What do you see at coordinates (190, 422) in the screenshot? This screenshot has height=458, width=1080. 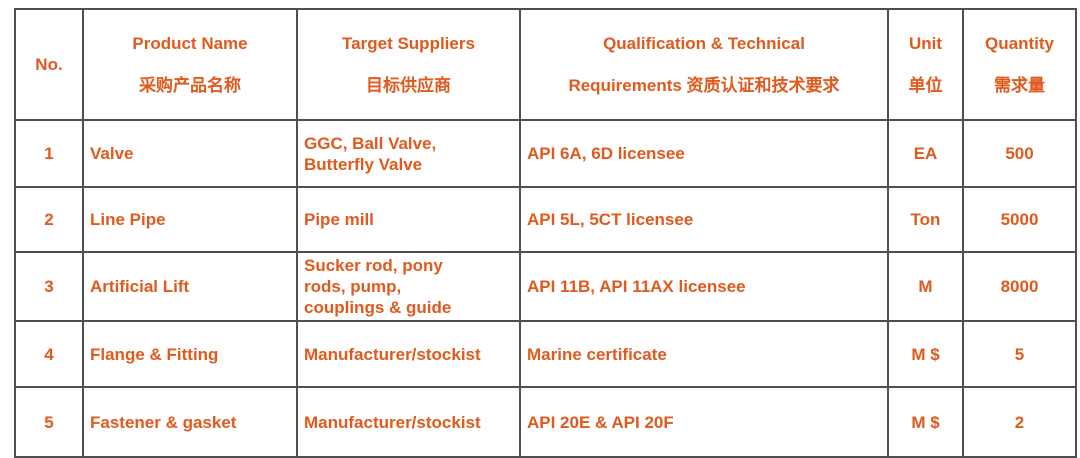 I see `cell-product: Fastener & gasket` at bounding box center [190, 422].